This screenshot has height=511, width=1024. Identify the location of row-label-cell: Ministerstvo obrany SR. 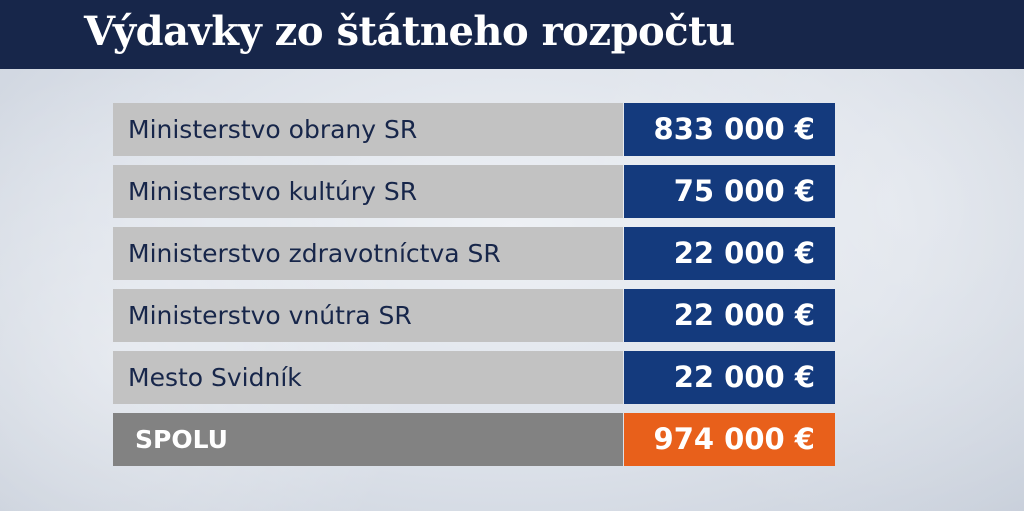
(368, 129).